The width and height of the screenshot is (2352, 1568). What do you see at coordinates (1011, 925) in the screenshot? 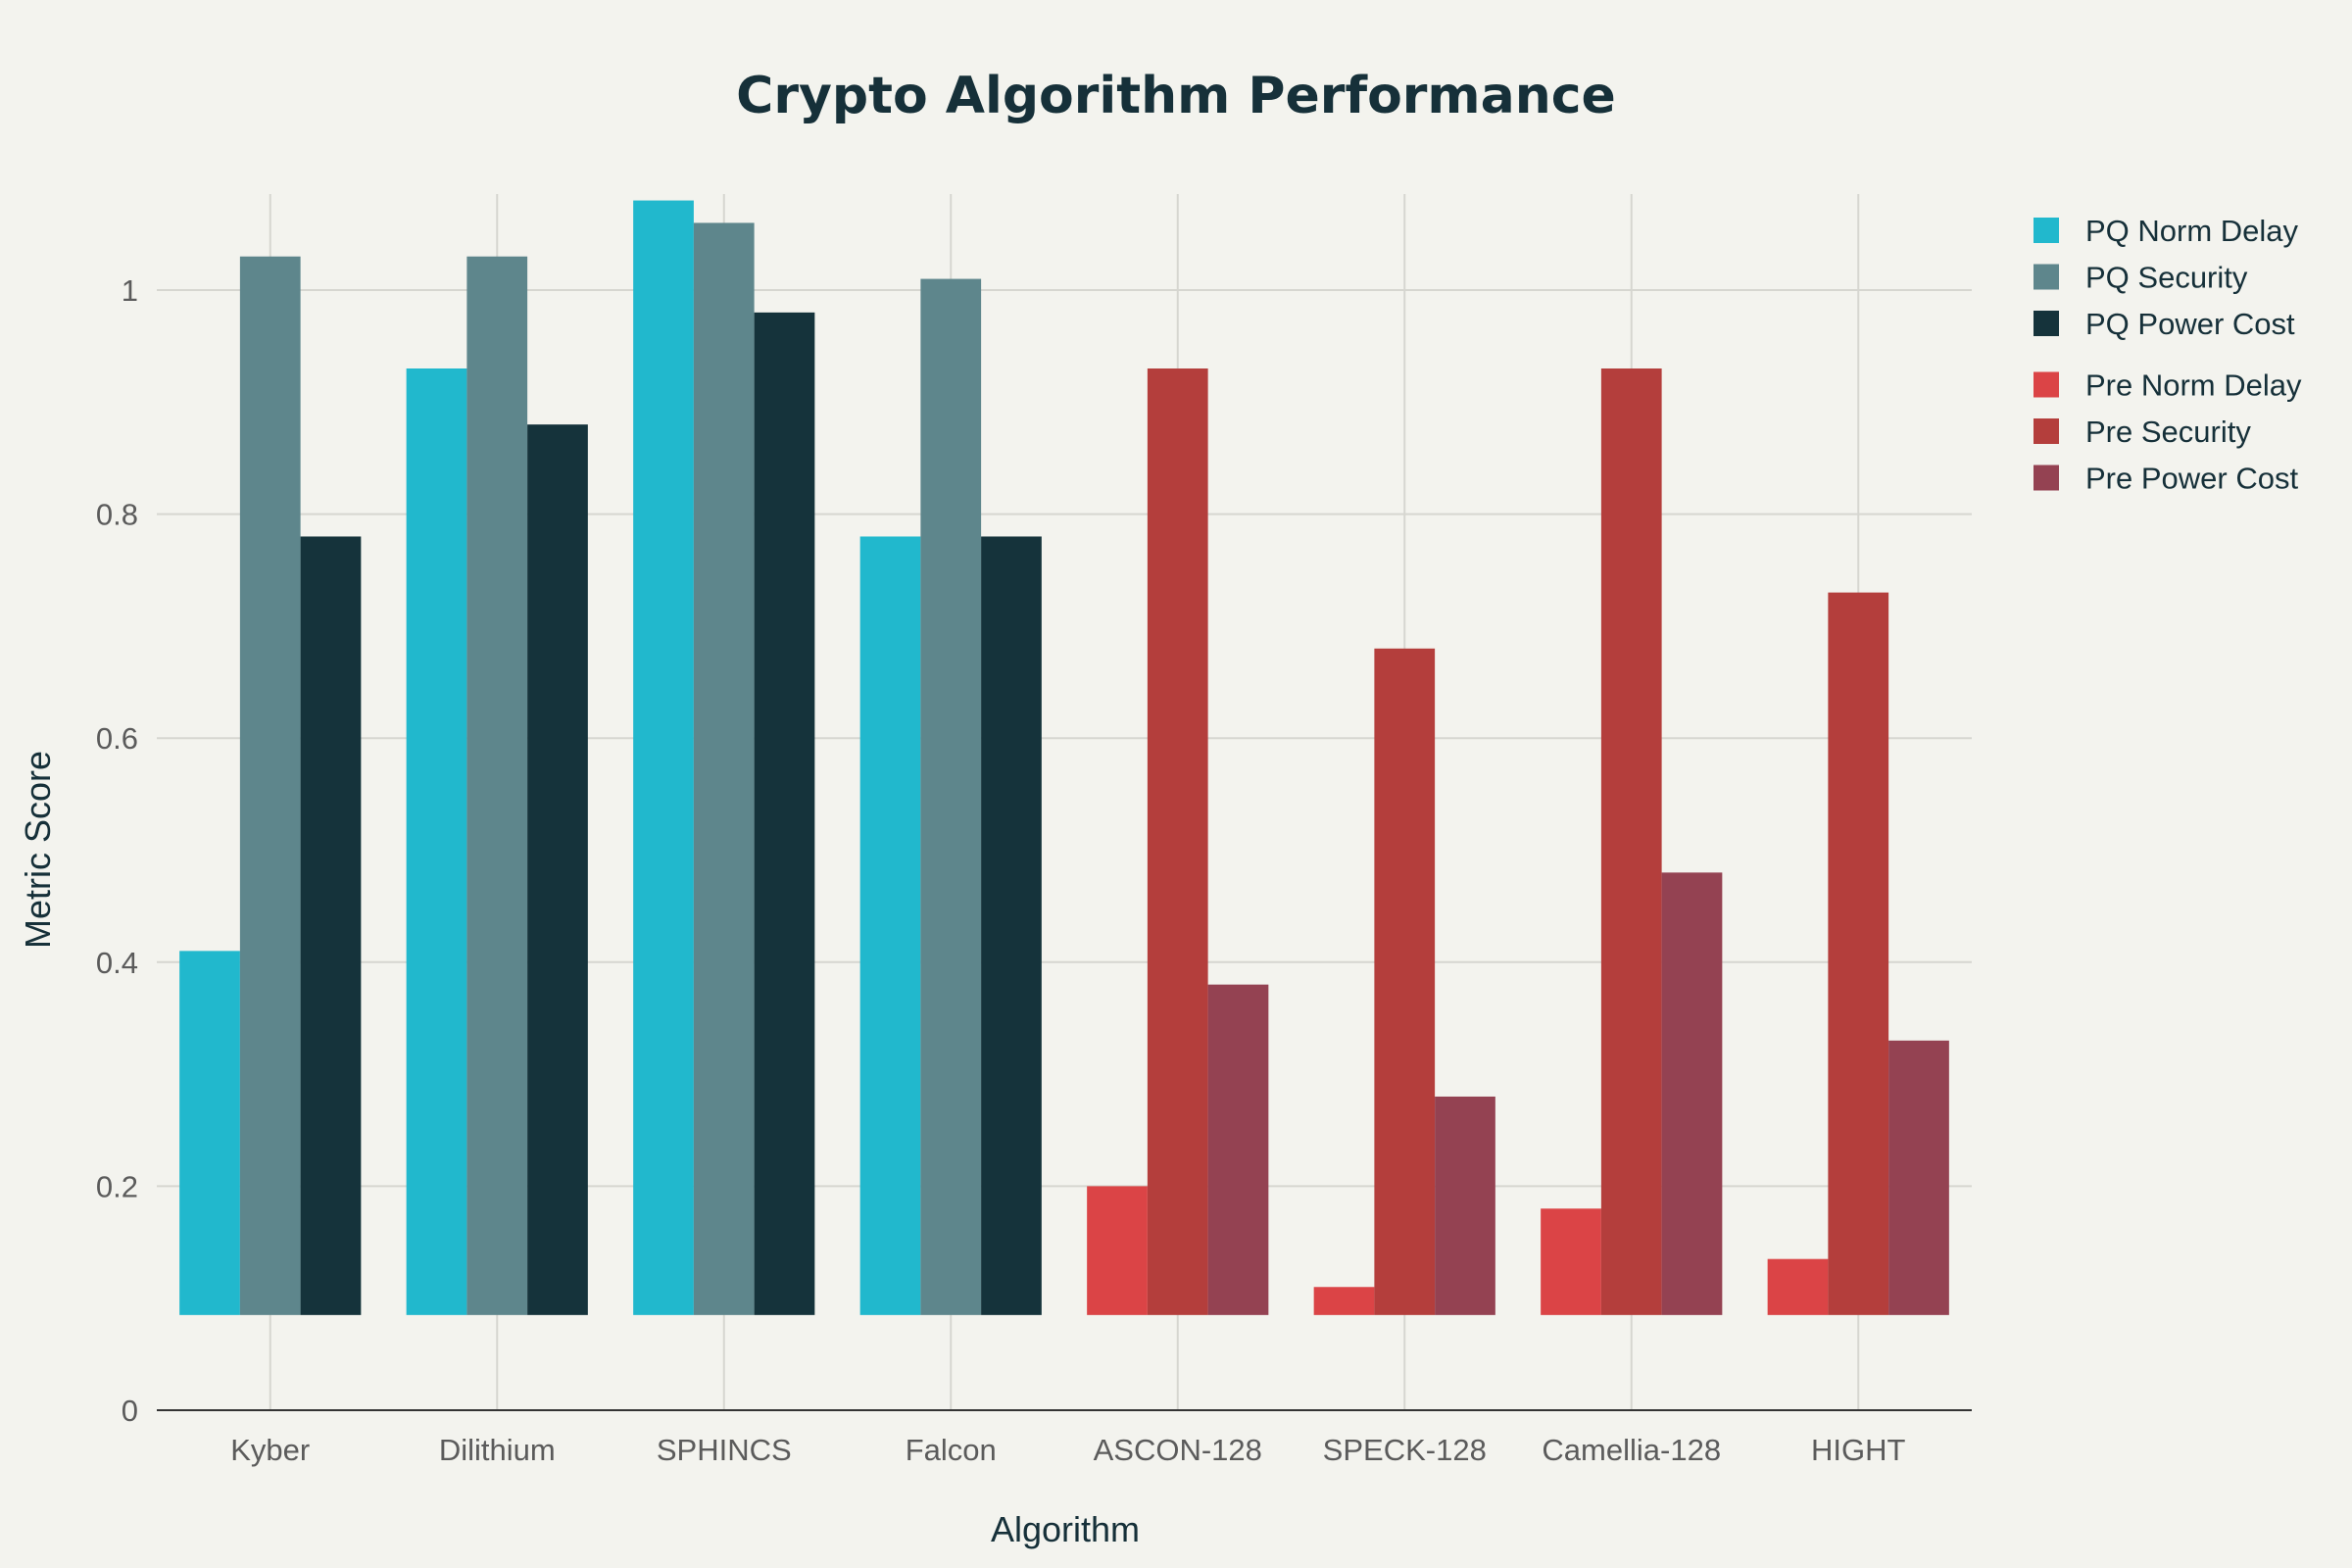
I see `bar-falcon-pq-power-cost` at bounding box center [1011, 925].